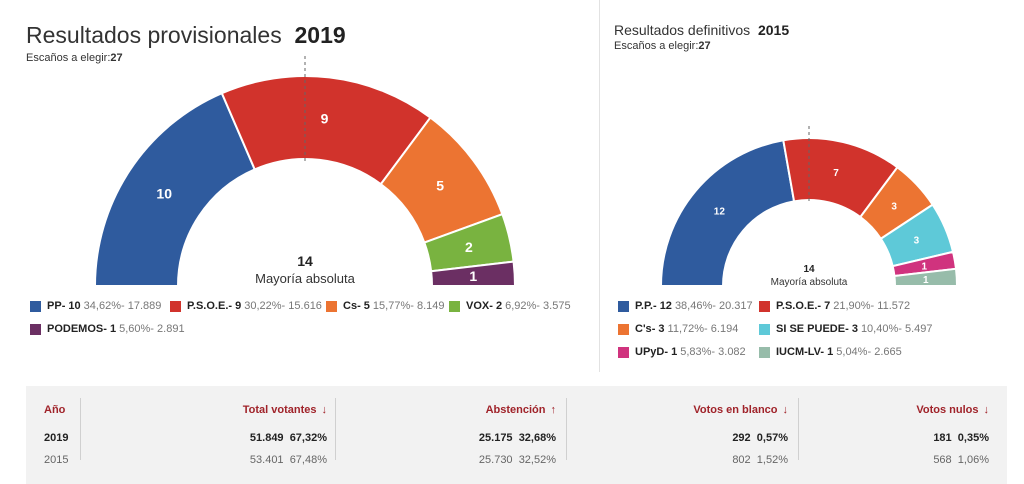 The width and height of the screenshot is (1024, 484). I want to click on panel-title: Resultados definitivos 2015, so click(701, 30).